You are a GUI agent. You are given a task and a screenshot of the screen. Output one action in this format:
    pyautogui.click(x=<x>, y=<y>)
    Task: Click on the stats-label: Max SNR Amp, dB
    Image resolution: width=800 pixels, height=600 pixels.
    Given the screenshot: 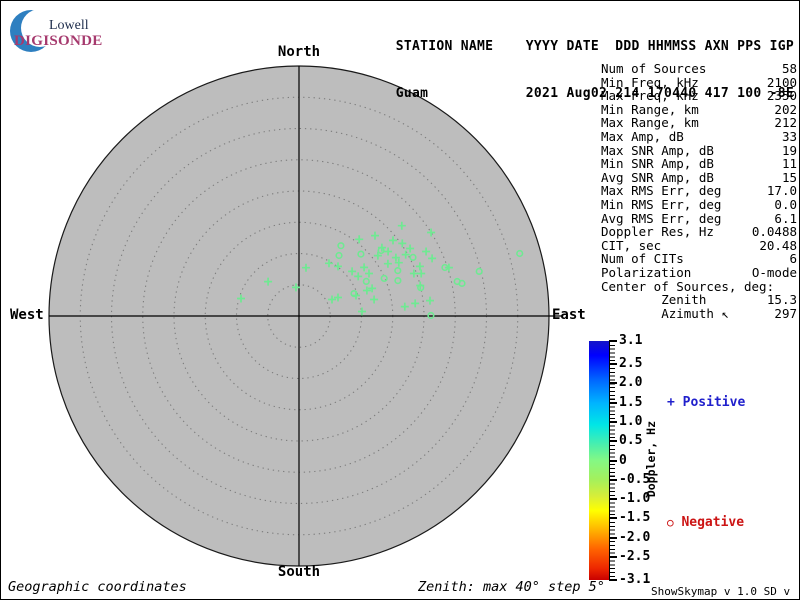 What is the action you would take?
    pyautogui.click(x=657, y=150)
    